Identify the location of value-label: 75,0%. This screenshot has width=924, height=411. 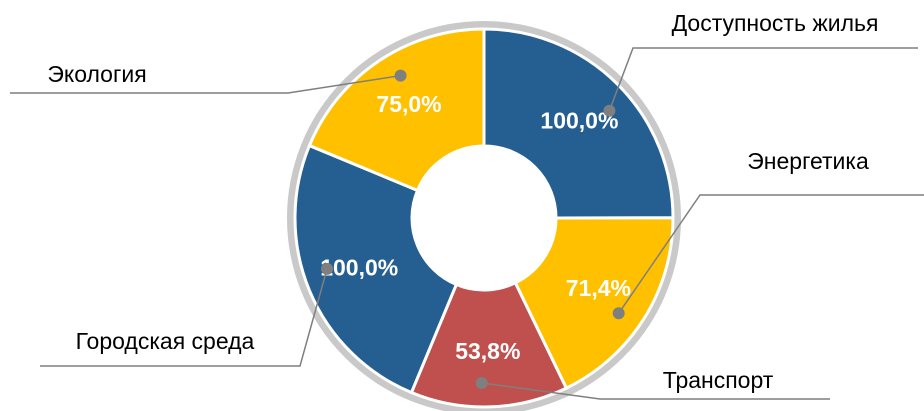
(408, 104).